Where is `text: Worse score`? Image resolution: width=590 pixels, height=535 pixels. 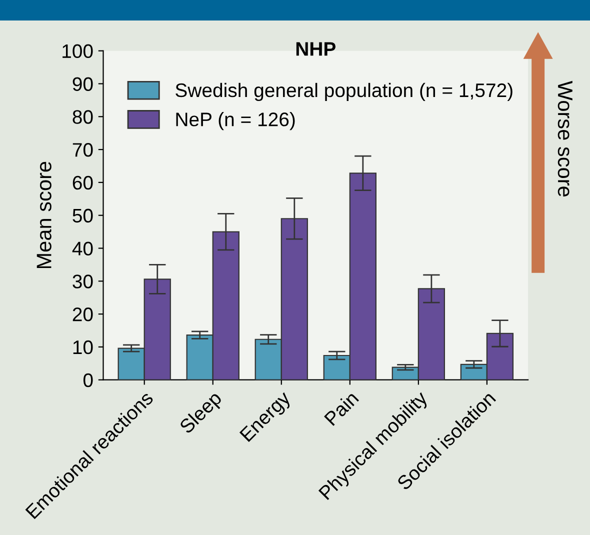 text: Worse score is located at coordinates (565, 138).